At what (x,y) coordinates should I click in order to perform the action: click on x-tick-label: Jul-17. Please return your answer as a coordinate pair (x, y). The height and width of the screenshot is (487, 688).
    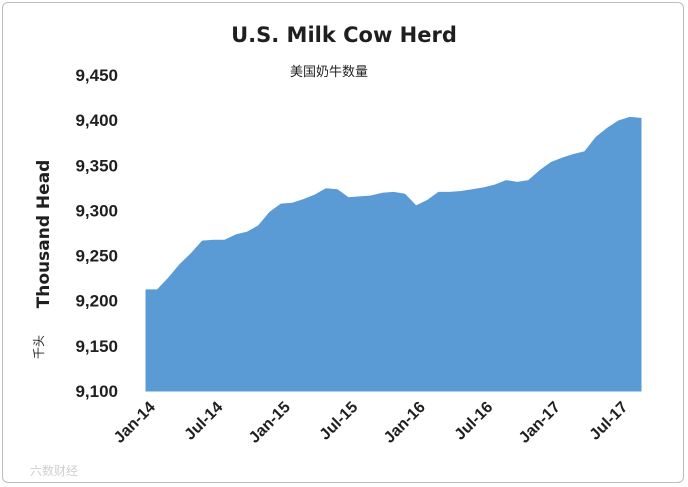
    Looking at the image, I should click on (609, 421).